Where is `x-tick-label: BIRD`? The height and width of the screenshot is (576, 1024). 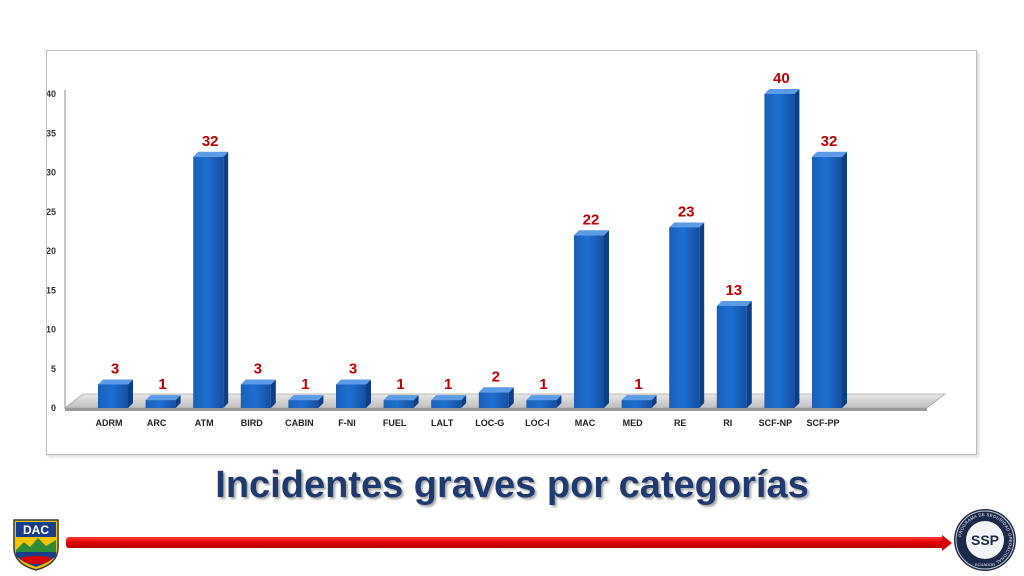
x-tick-label: BIRD is located at coordinates (252, 423).